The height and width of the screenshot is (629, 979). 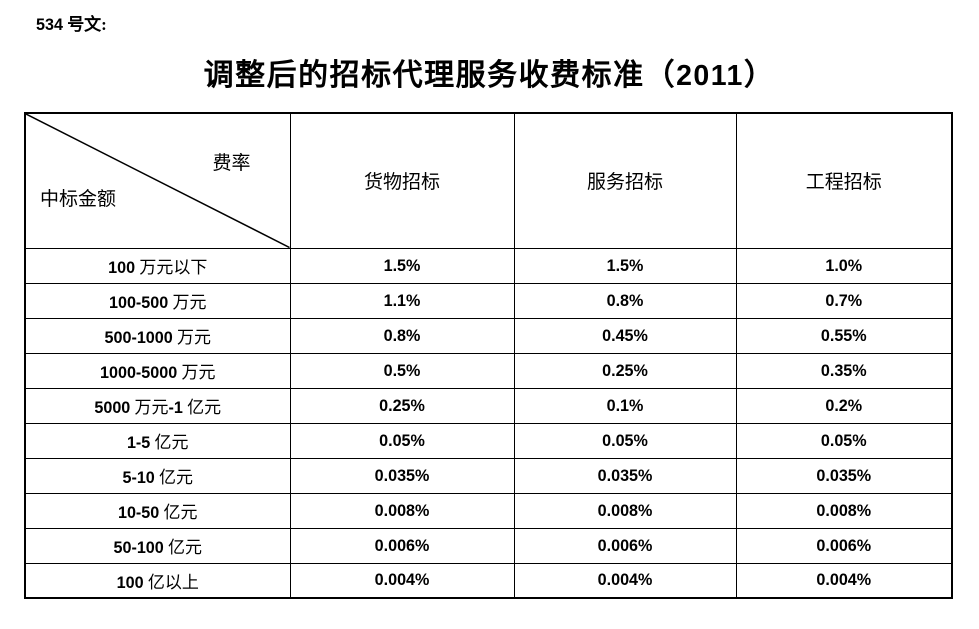 I want to click on corner-label-rate: 费率, so click(x=231, y=163).